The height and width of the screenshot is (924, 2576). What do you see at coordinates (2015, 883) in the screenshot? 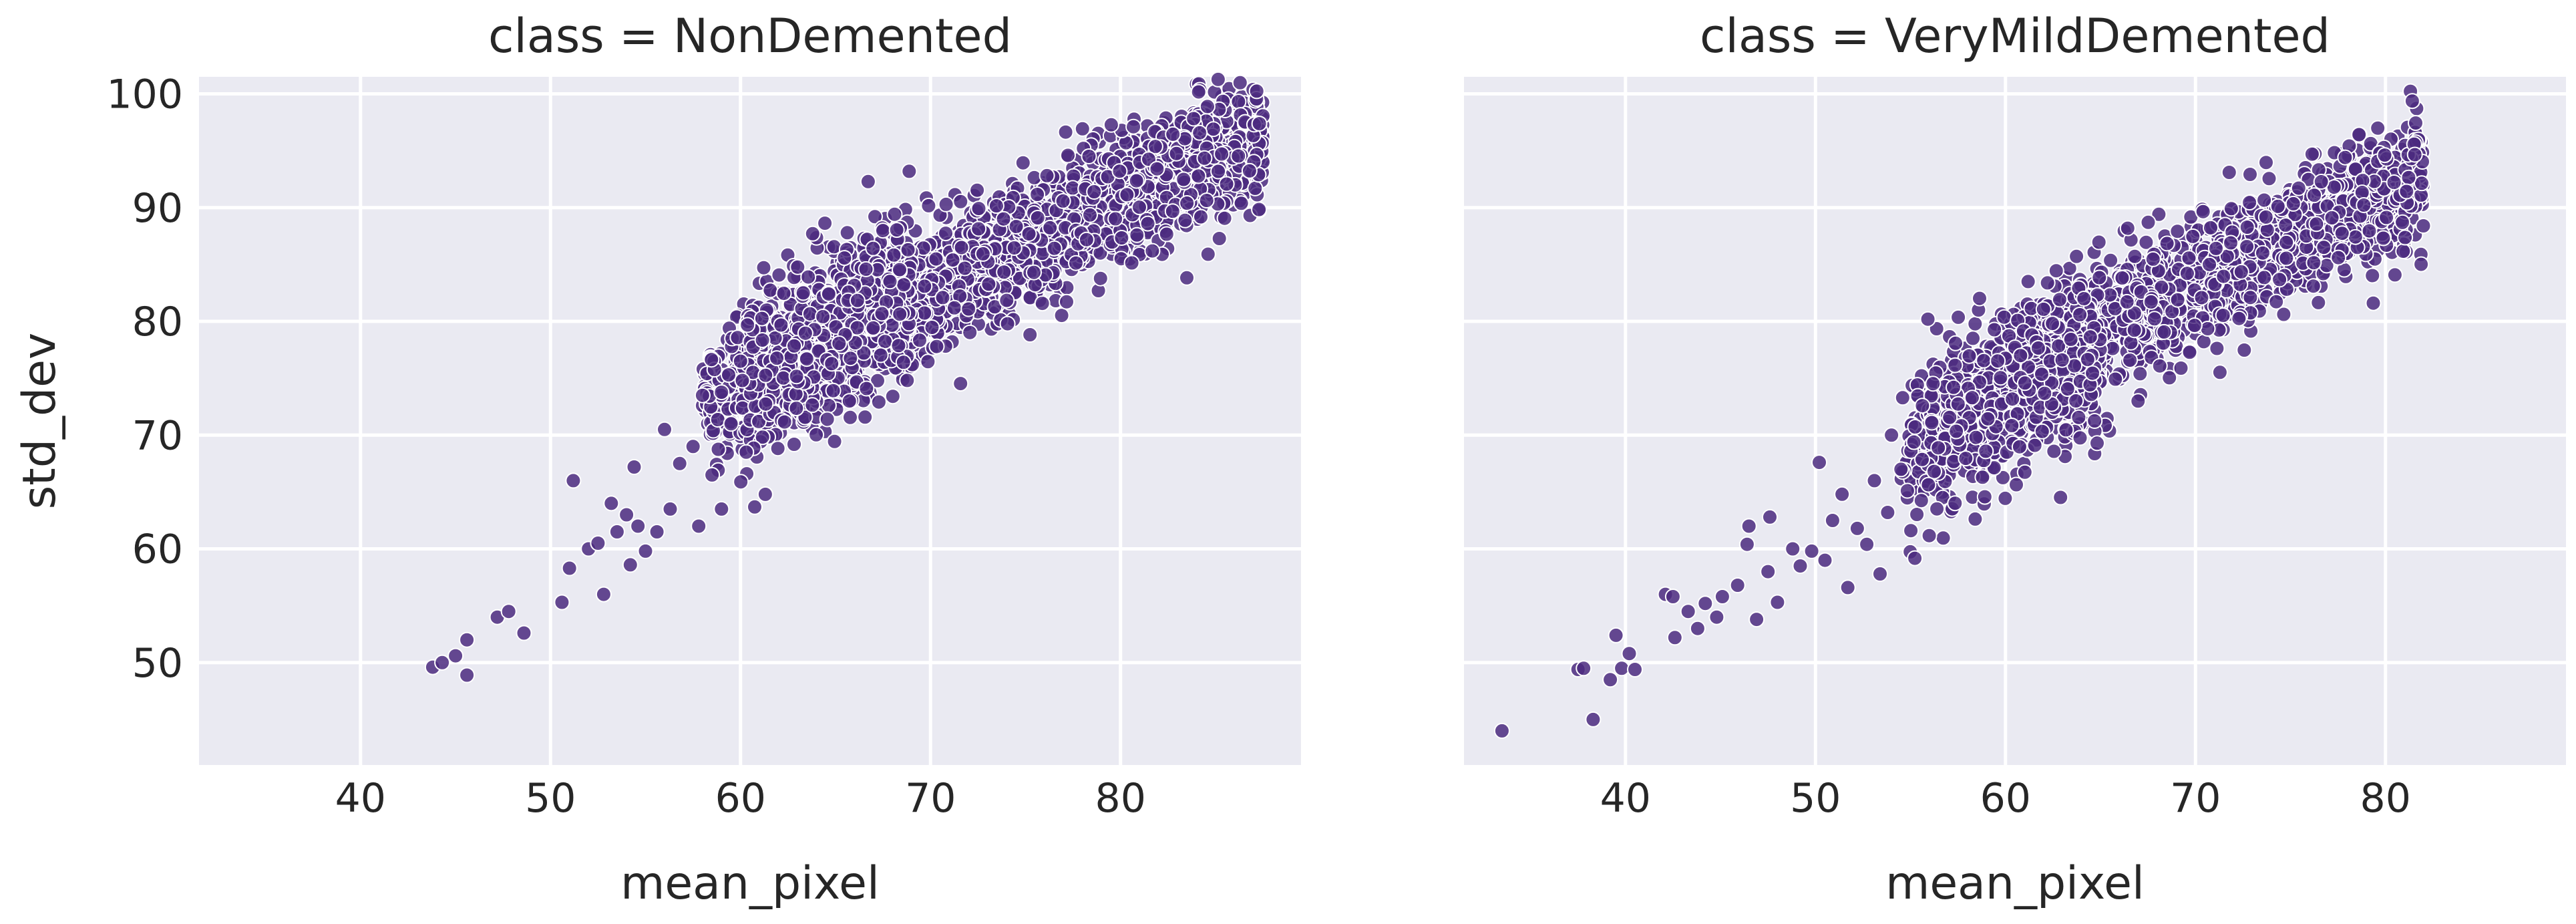
I see `x-axis-label: mean_pixel` at bounding box center [2015, 883].